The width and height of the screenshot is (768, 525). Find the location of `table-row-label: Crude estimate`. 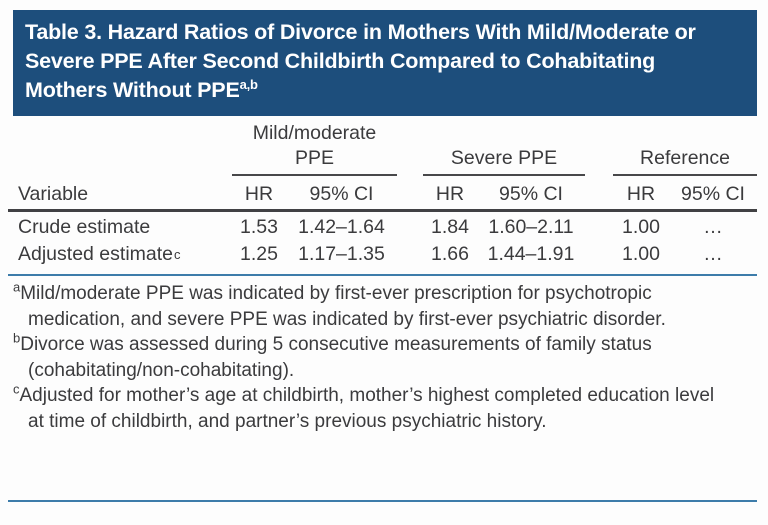

table-row-label: Crude estimate is located at coordinates (120, 227).